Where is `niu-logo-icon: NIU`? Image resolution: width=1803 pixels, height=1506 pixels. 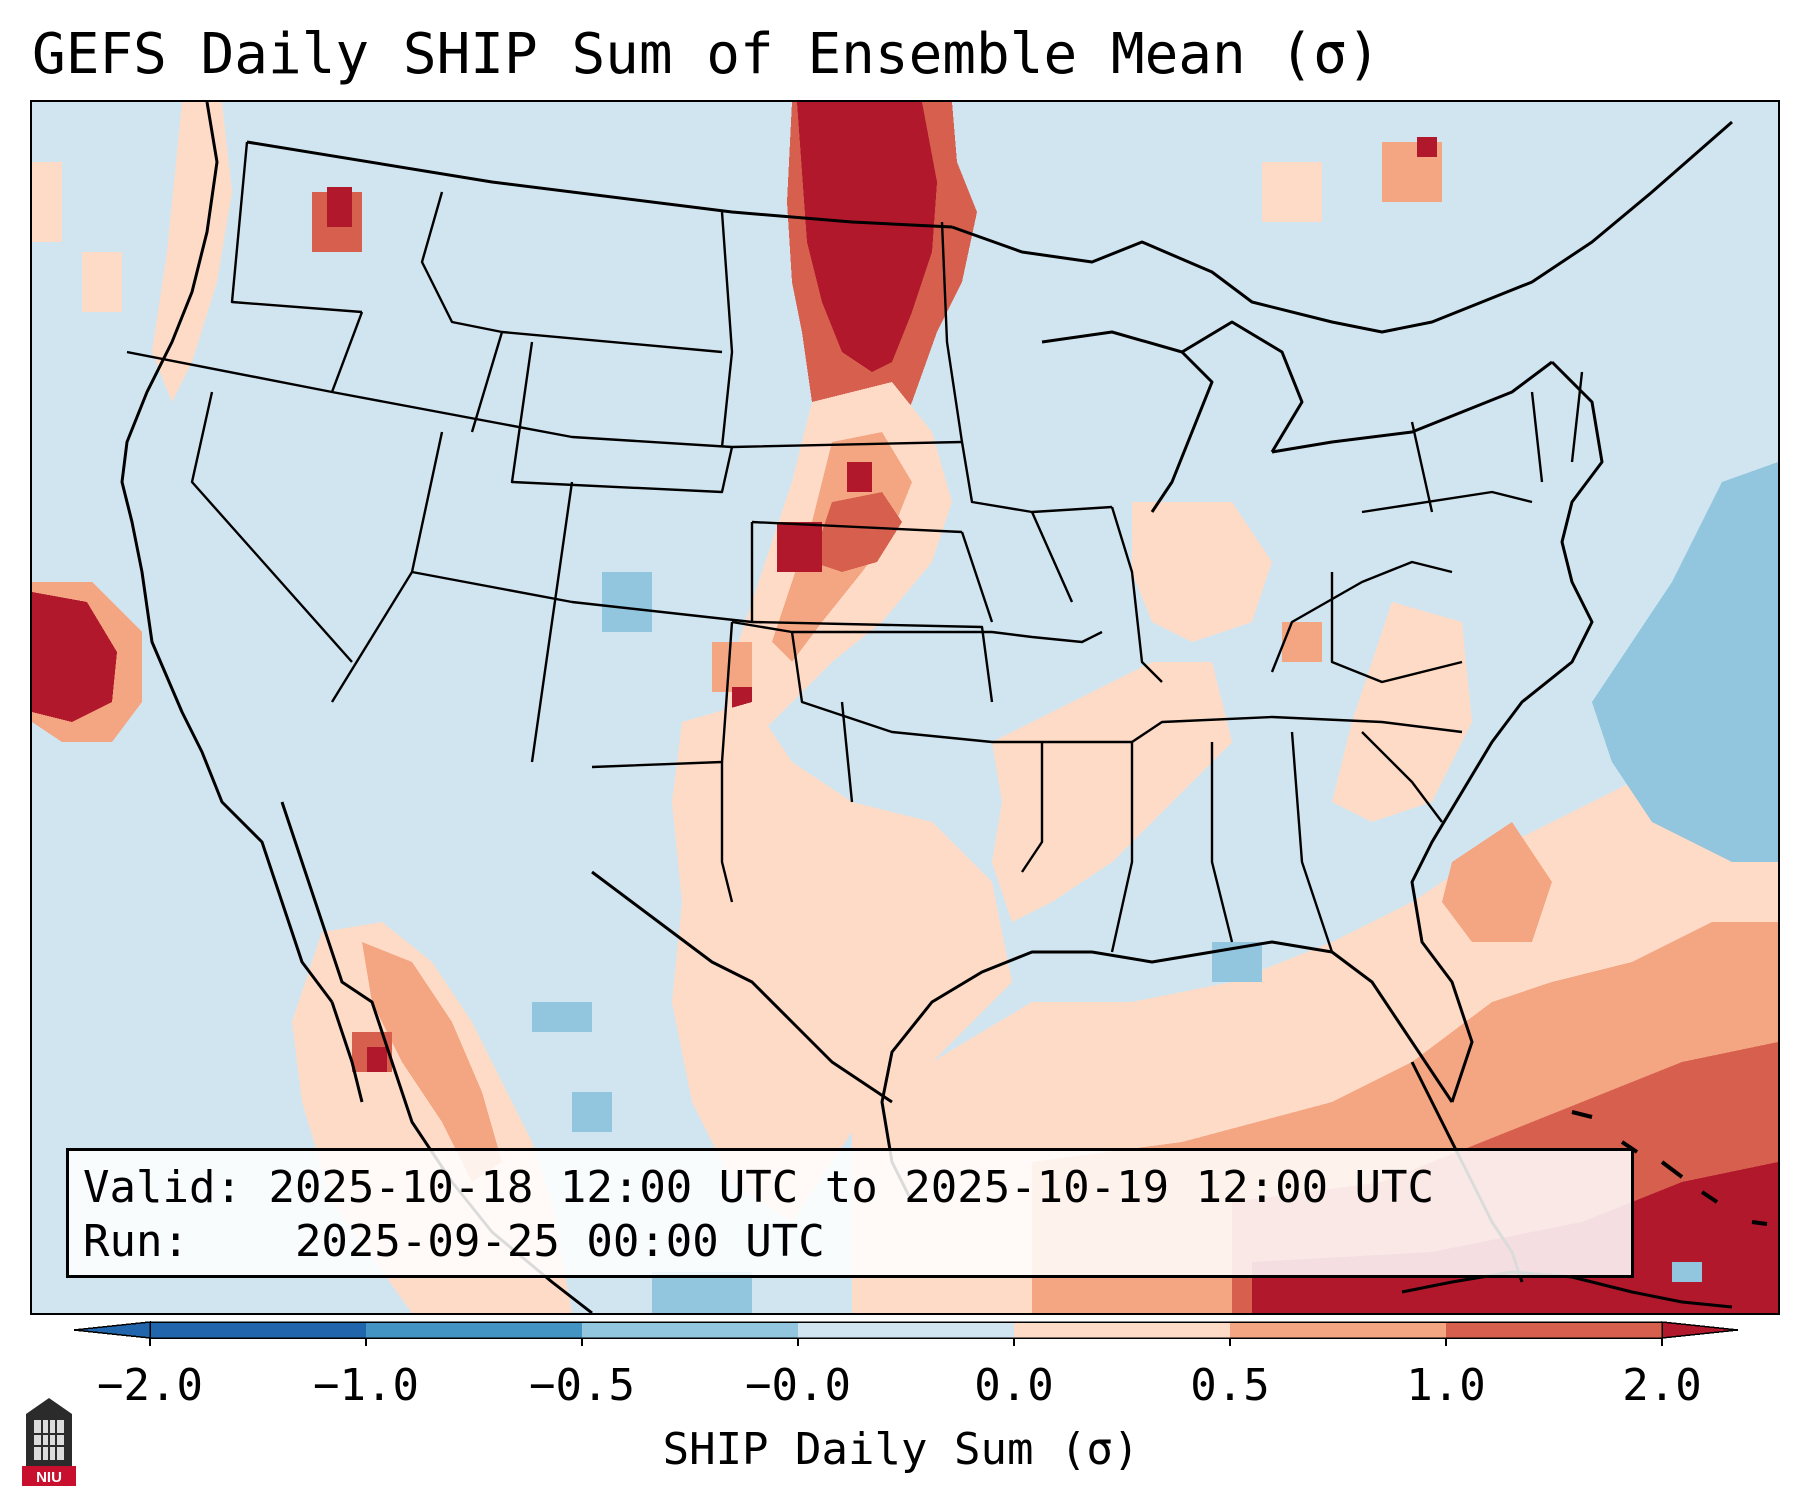
niu-logo-icon: NIU is located at coordinates (49, 1442).